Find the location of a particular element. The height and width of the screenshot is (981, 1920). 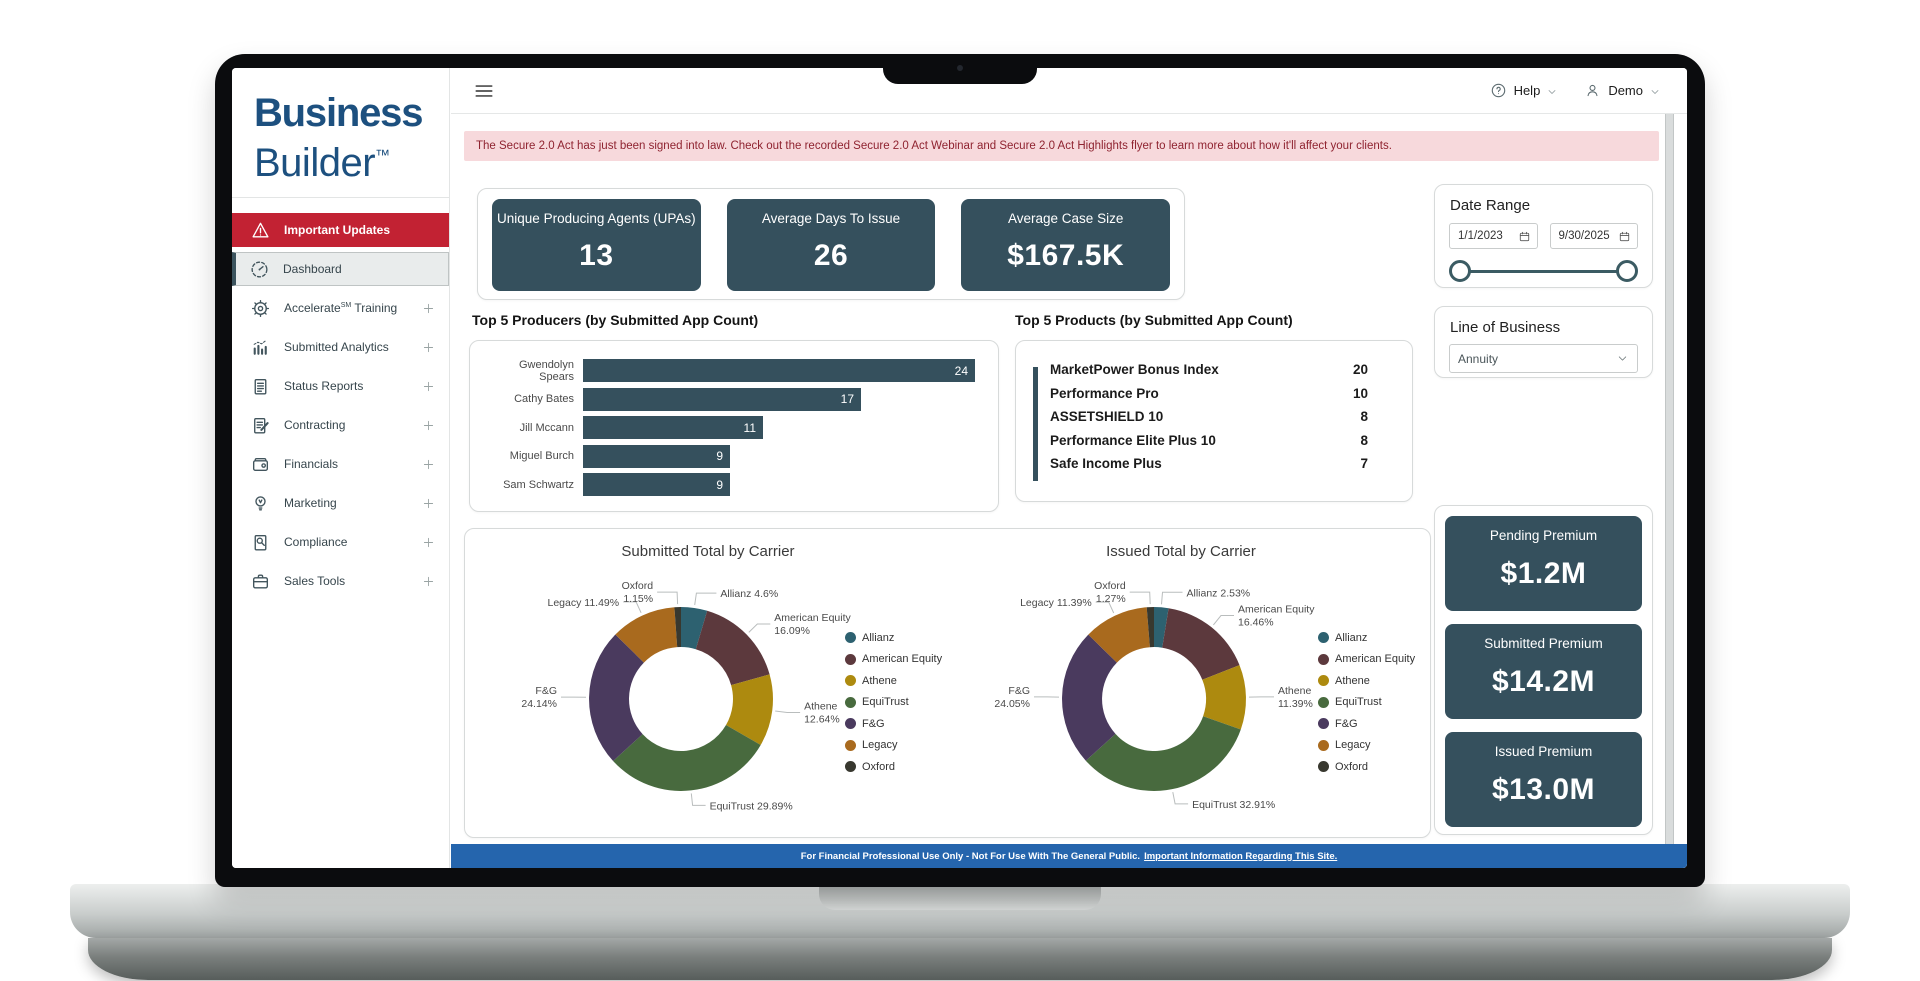

line-of-business-panel: Line of Business Annuity is located at coordinates (1543, 342).